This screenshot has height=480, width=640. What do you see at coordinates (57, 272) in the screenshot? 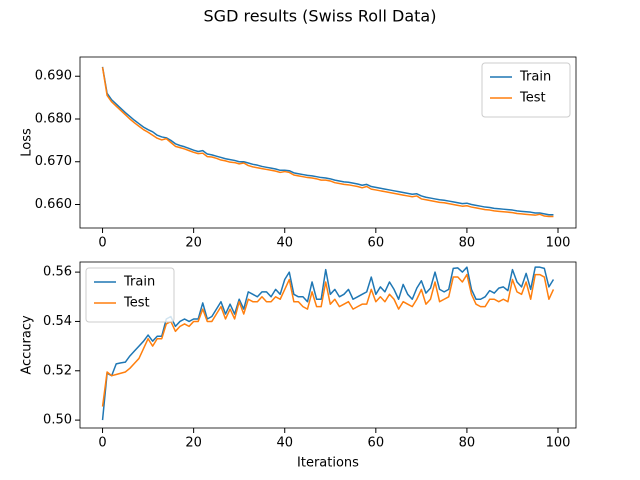
I see `y-tick-label: 0.56` at bounding box center [57, 272].